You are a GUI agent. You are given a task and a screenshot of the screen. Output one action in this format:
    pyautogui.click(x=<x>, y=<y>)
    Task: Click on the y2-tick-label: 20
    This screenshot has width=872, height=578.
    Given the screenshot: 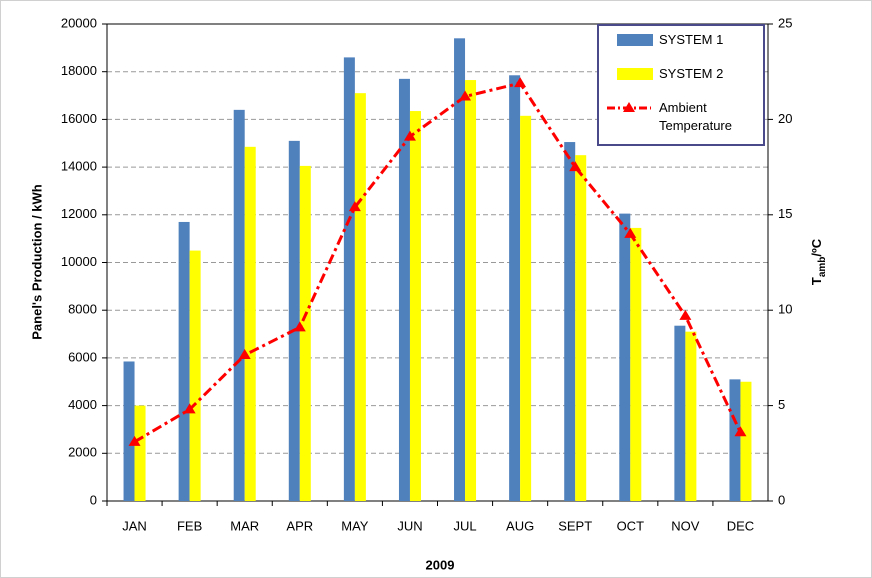 What is the action you would take?
    pyautogui.click(x=785, y=118)
    